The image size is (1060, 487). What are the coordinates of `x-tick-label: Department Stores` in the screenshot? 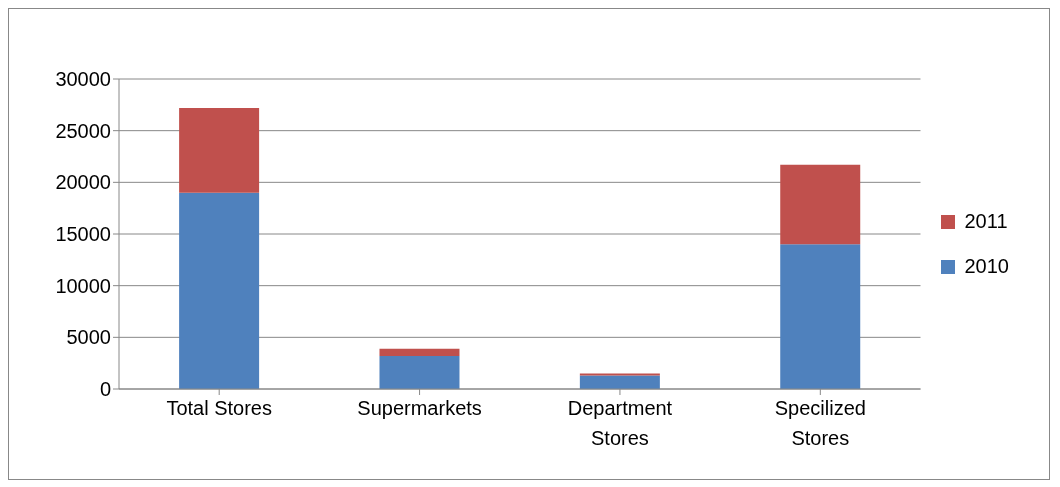 It's located at (620, 423).